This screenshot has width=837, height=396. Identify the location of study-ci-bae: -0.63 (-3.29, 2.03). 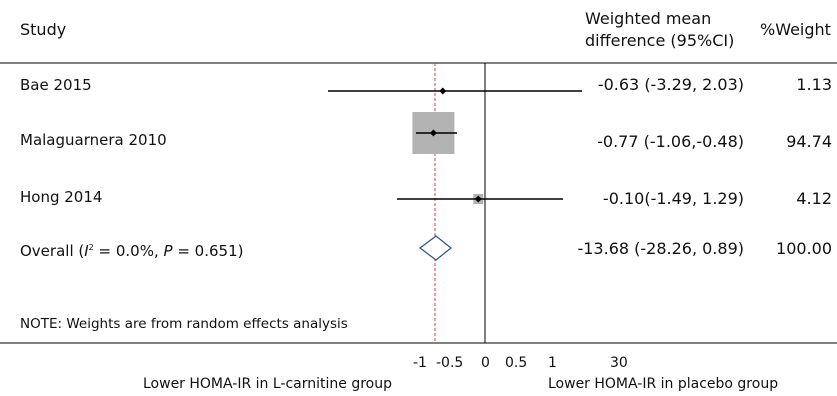
(670, 84).